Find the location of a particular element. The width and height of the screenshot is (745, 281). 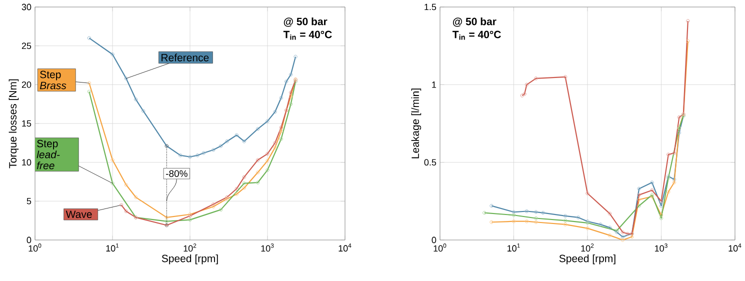

text: Step Brass is located at coordinates (53, 80).